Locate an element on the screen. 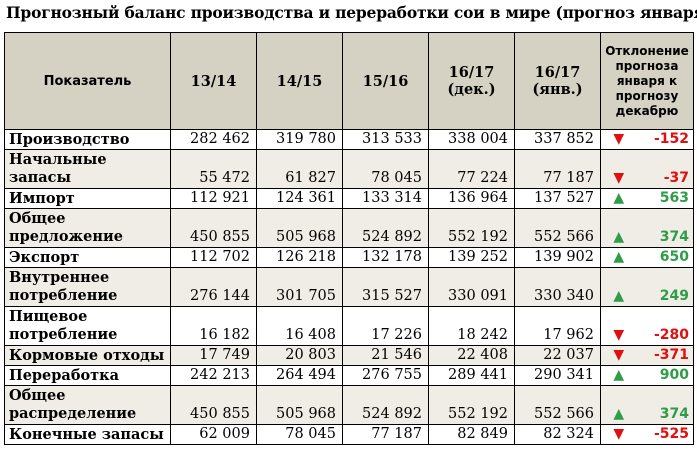 The image size is (697, 466). value-15-16: 77 187 is located at coordinates (385, 434).